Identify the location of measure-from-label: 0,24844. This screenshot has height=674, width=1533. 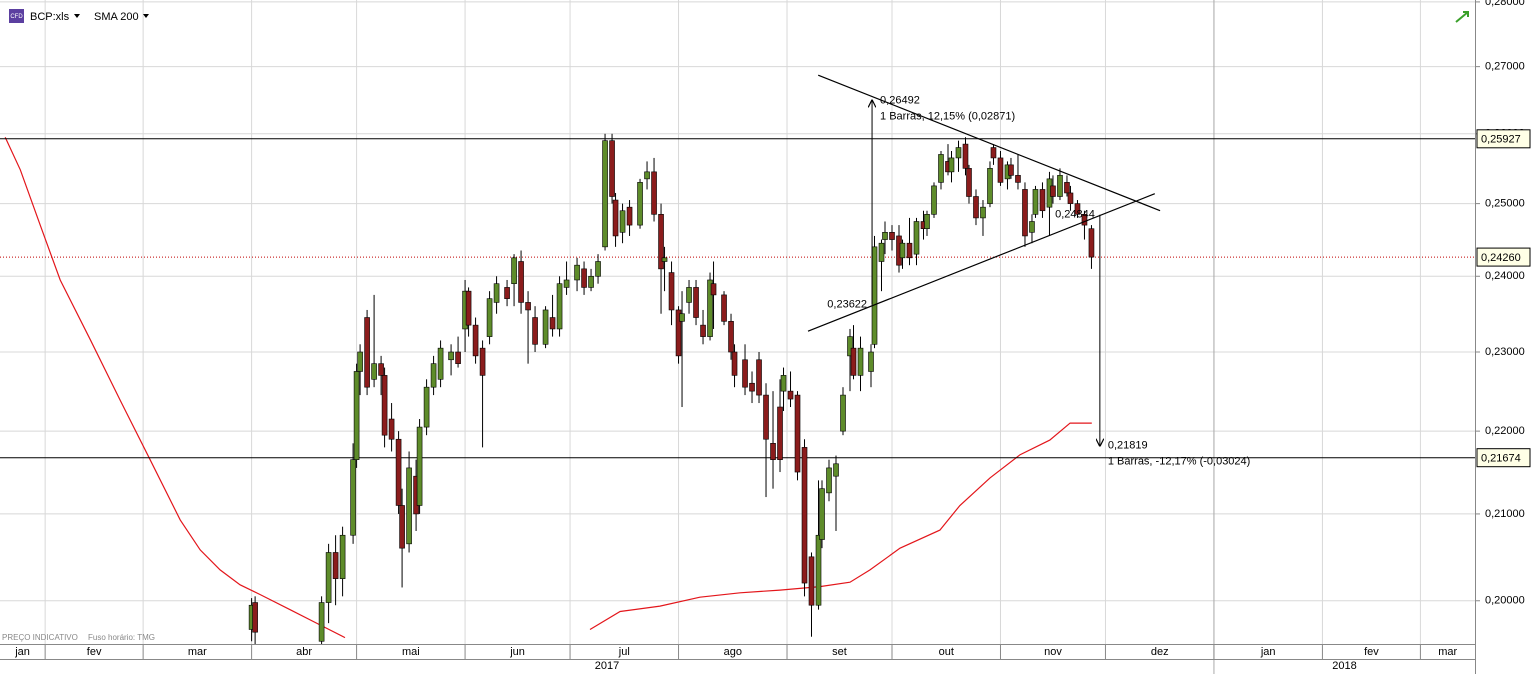
(1075, 215).